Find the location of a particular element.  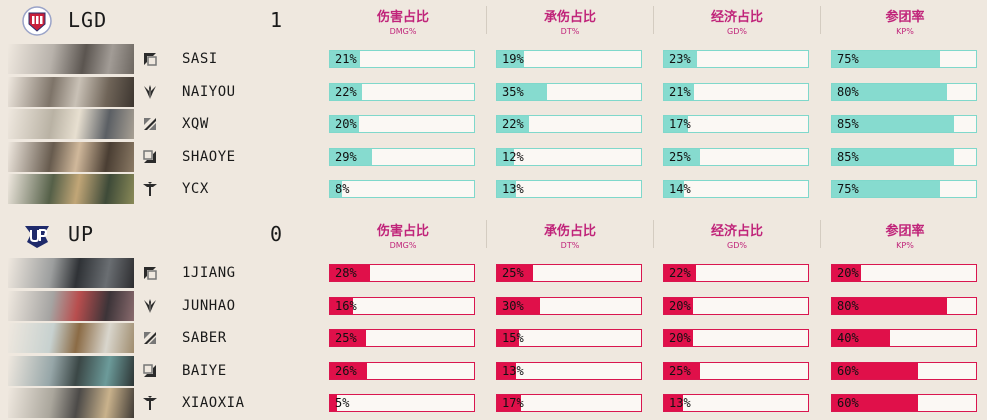

stat-value: 20% is located at coordinates (346, 124).